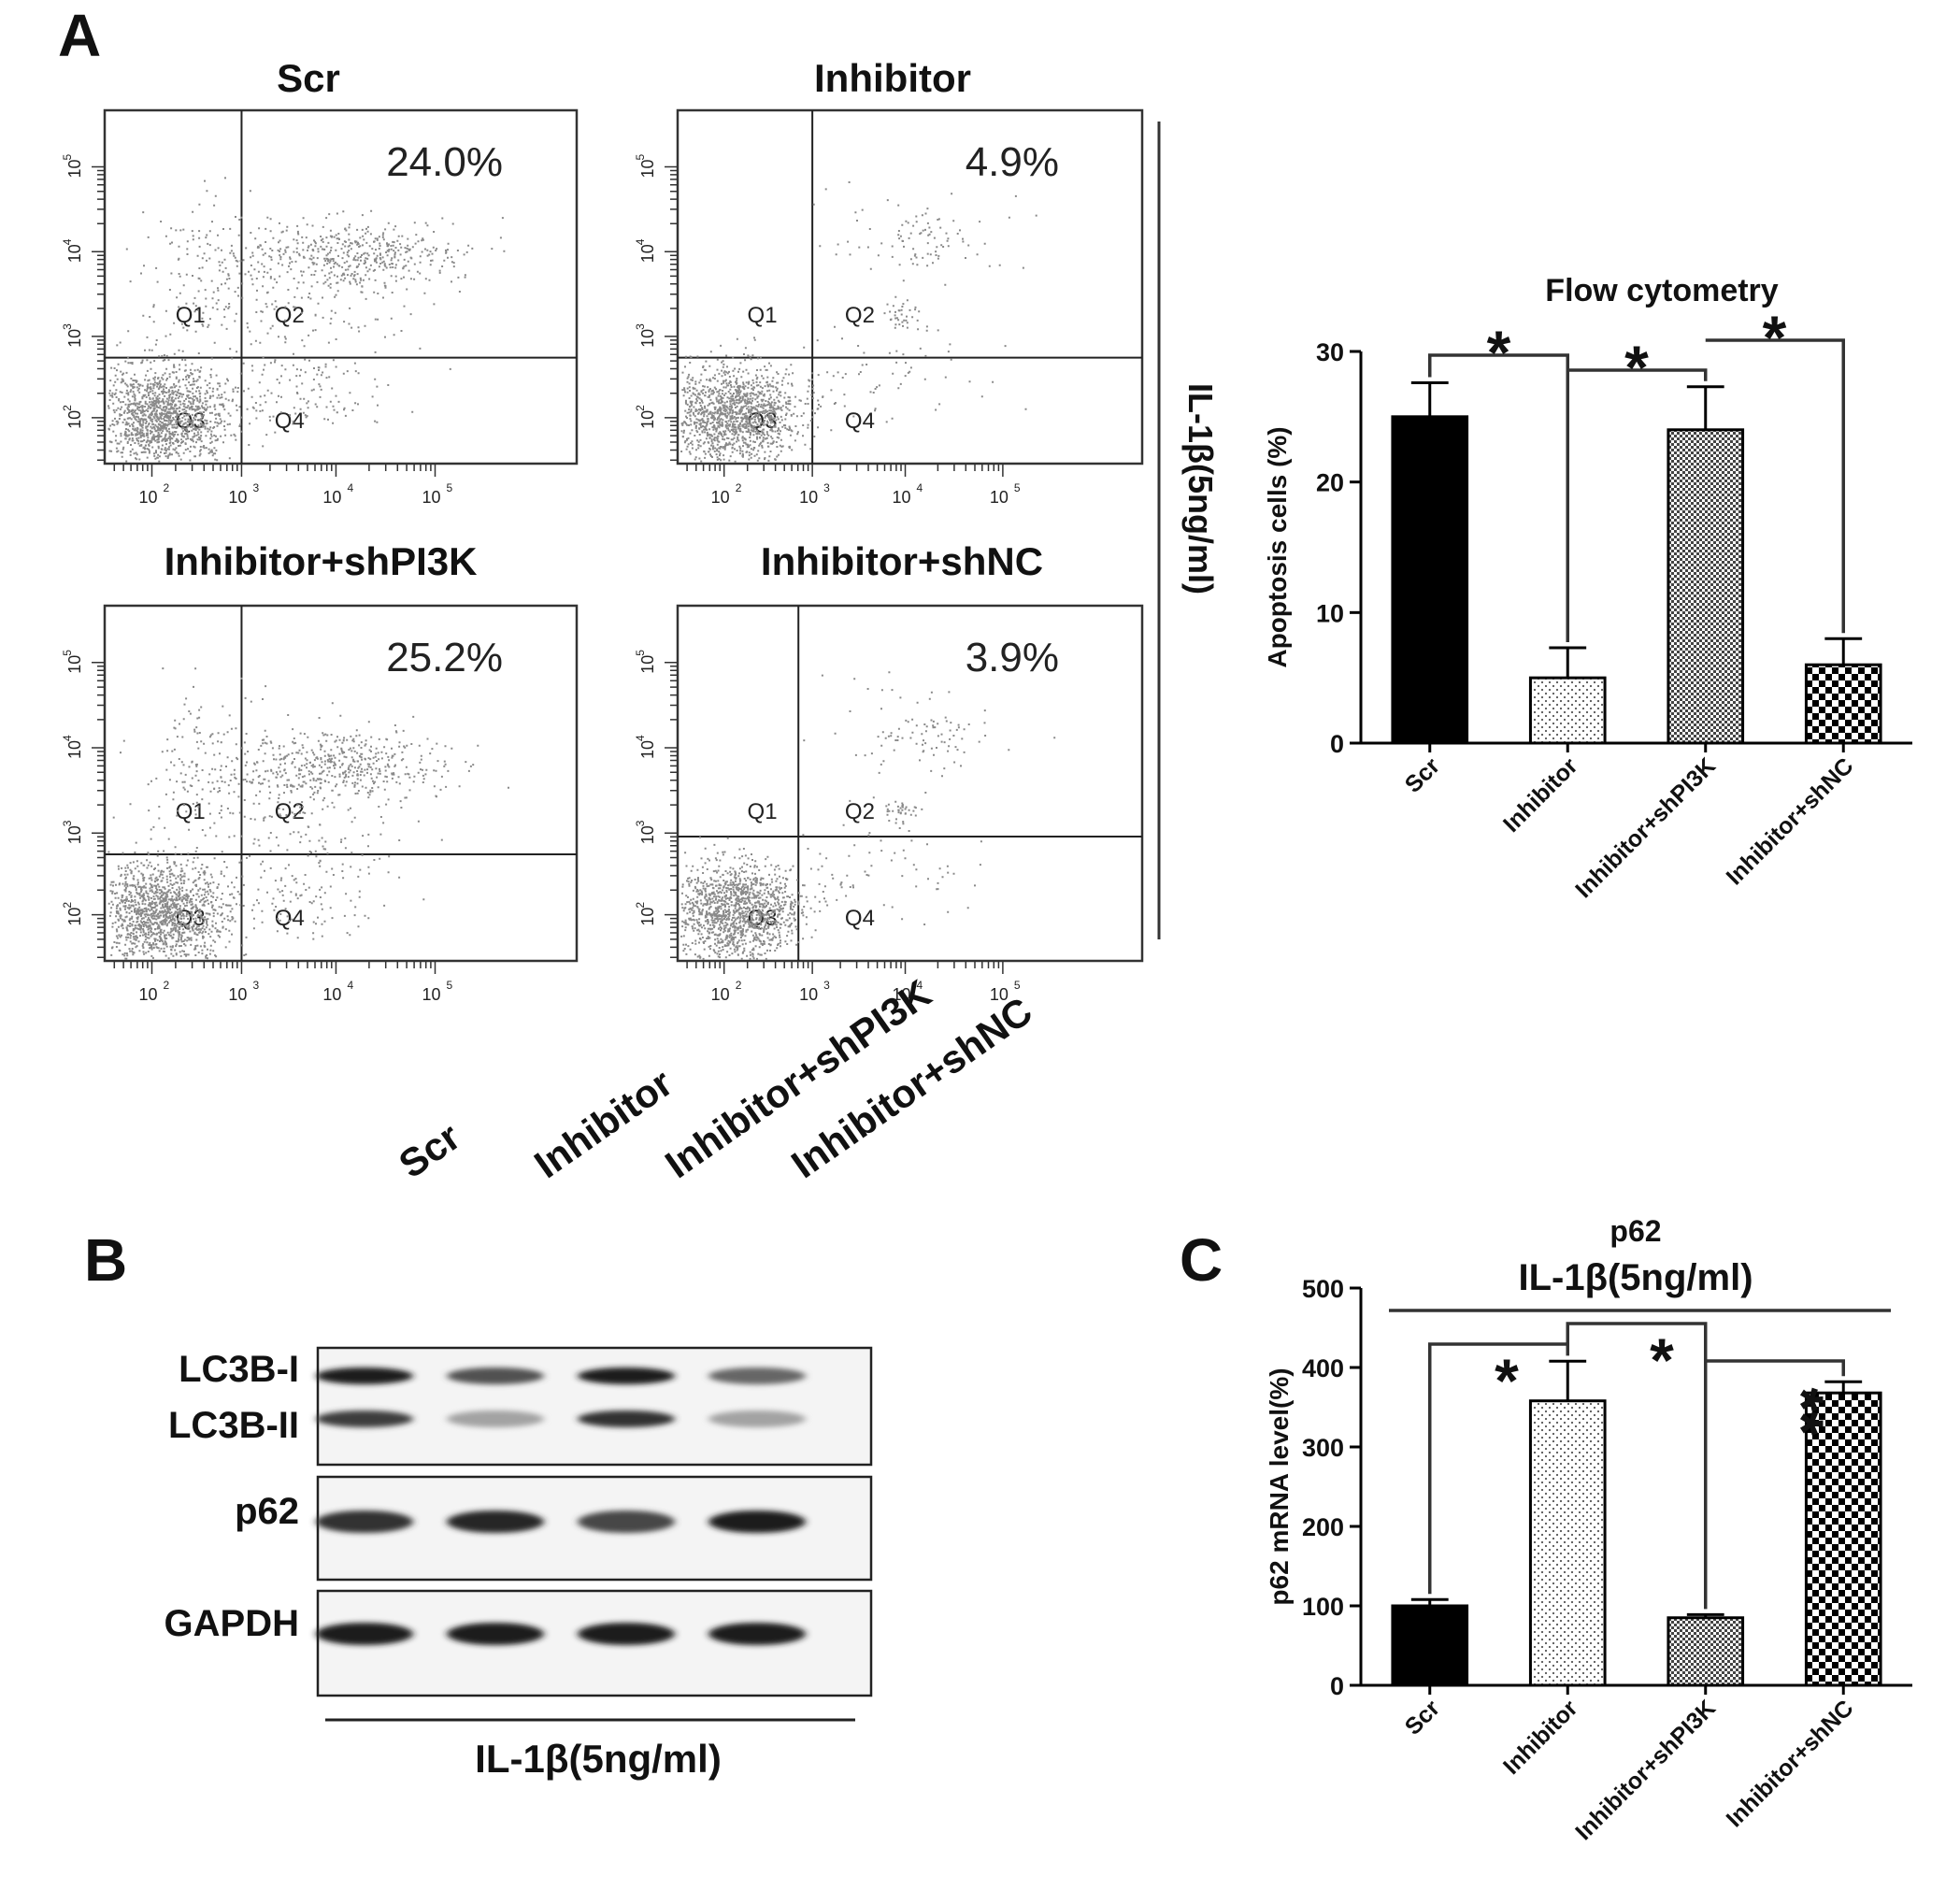  What do you see at coordinates (444, 657) in the screenshot?
I see `apoptosis-percent: 25.2%` at bounding box center [444, 657].